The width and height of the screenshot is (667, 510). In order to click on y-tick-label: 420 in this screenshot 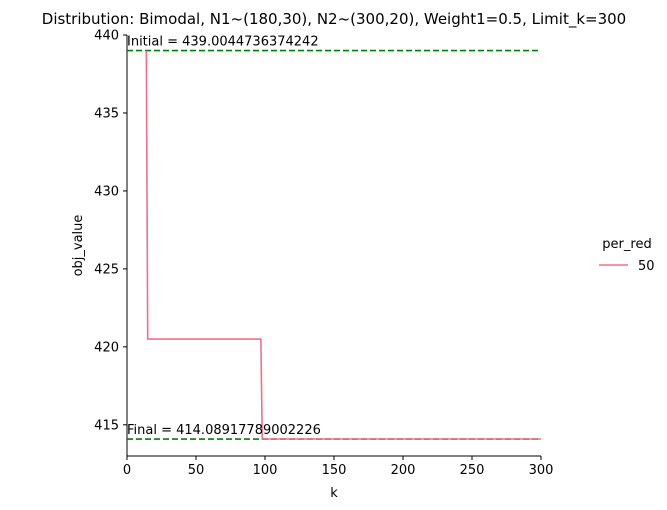, I will do `click(106, 347)`.